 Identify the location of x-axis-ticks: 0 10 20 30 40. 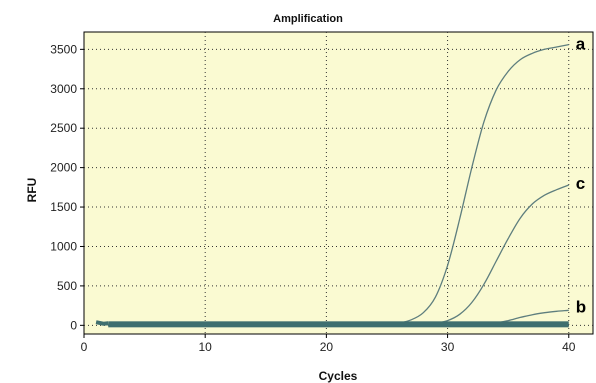
(328, 344).